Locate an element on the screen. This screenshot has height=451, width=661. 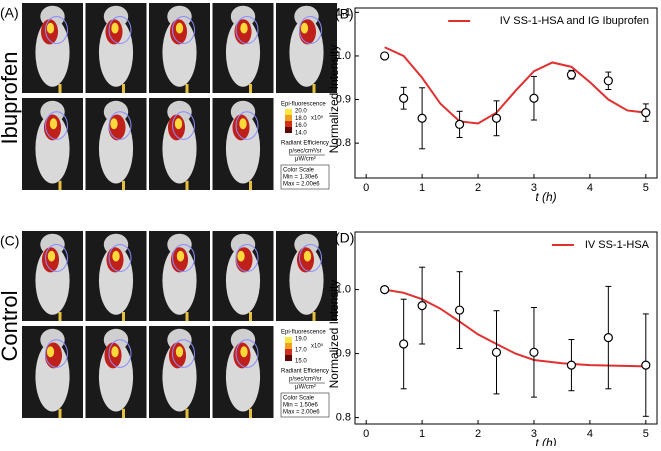
scale-tick: 15.0 is located at coordinates (301, 362).